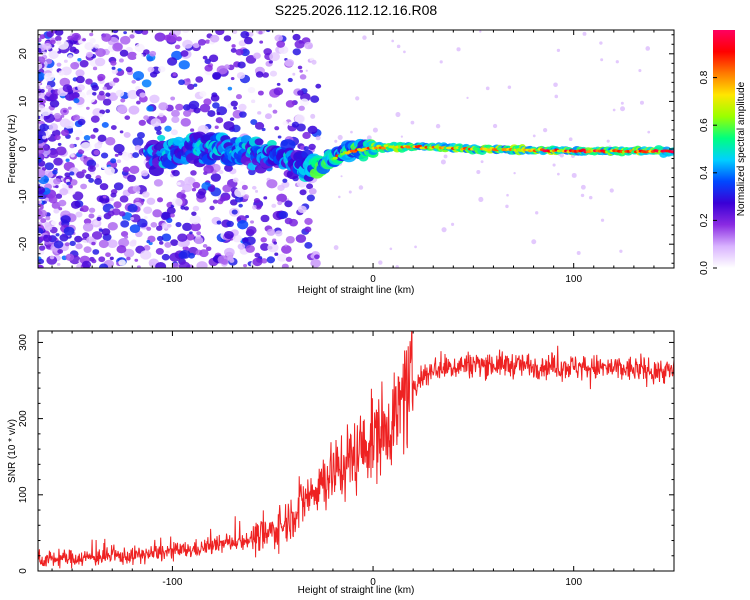 This screenshot has width=750, height=600. Describe the element at coordinates (172, 582) in the screenshot. I see `x-tick-label: -100` at that location.